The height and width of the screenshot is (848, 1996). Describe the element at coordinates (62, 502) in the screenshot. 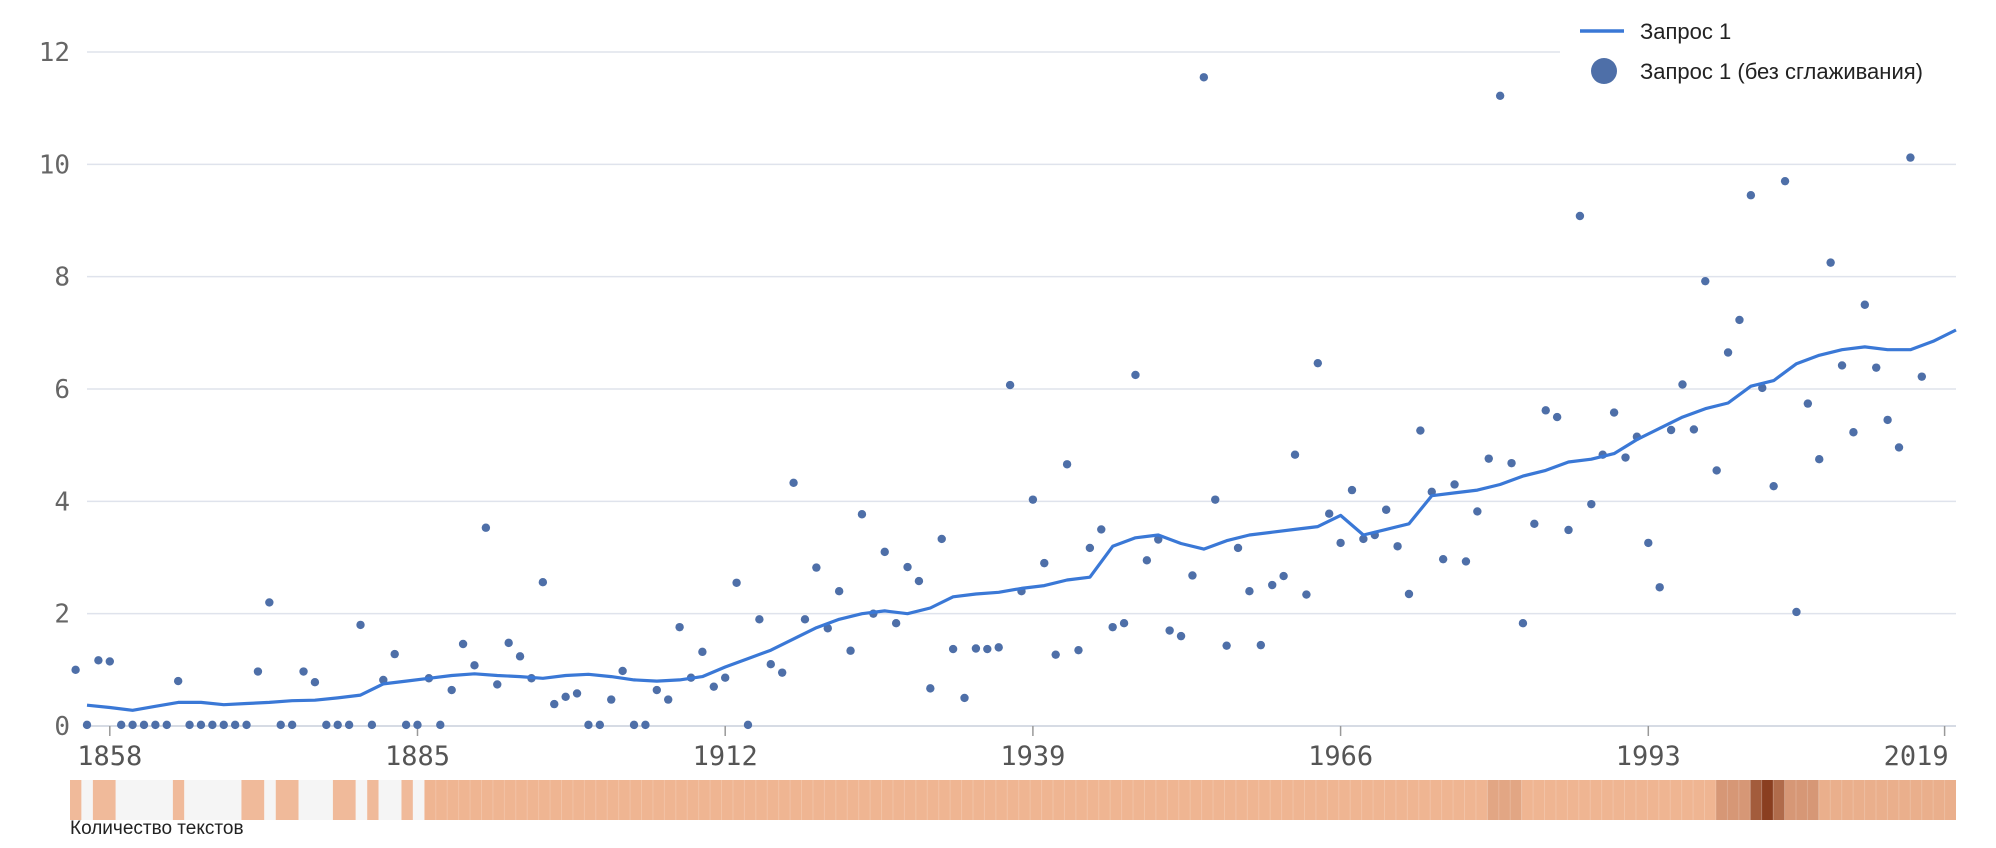

I see `y-tick-label: 4` at that location.